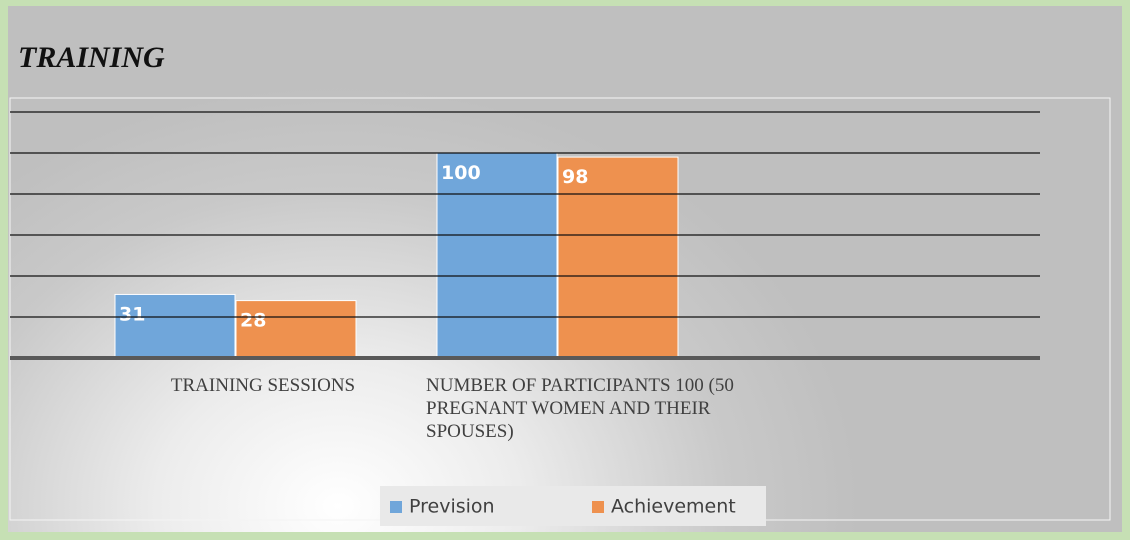  I want to click on legend-box, so click(573, 506).